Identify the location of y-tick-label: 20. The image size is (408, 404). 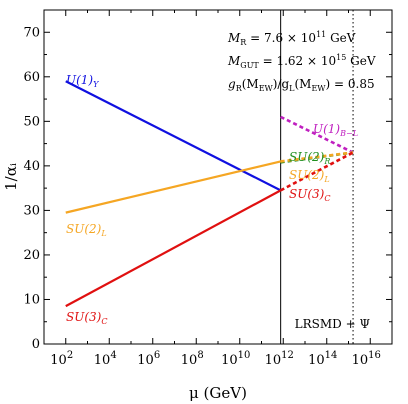
(31, 255).